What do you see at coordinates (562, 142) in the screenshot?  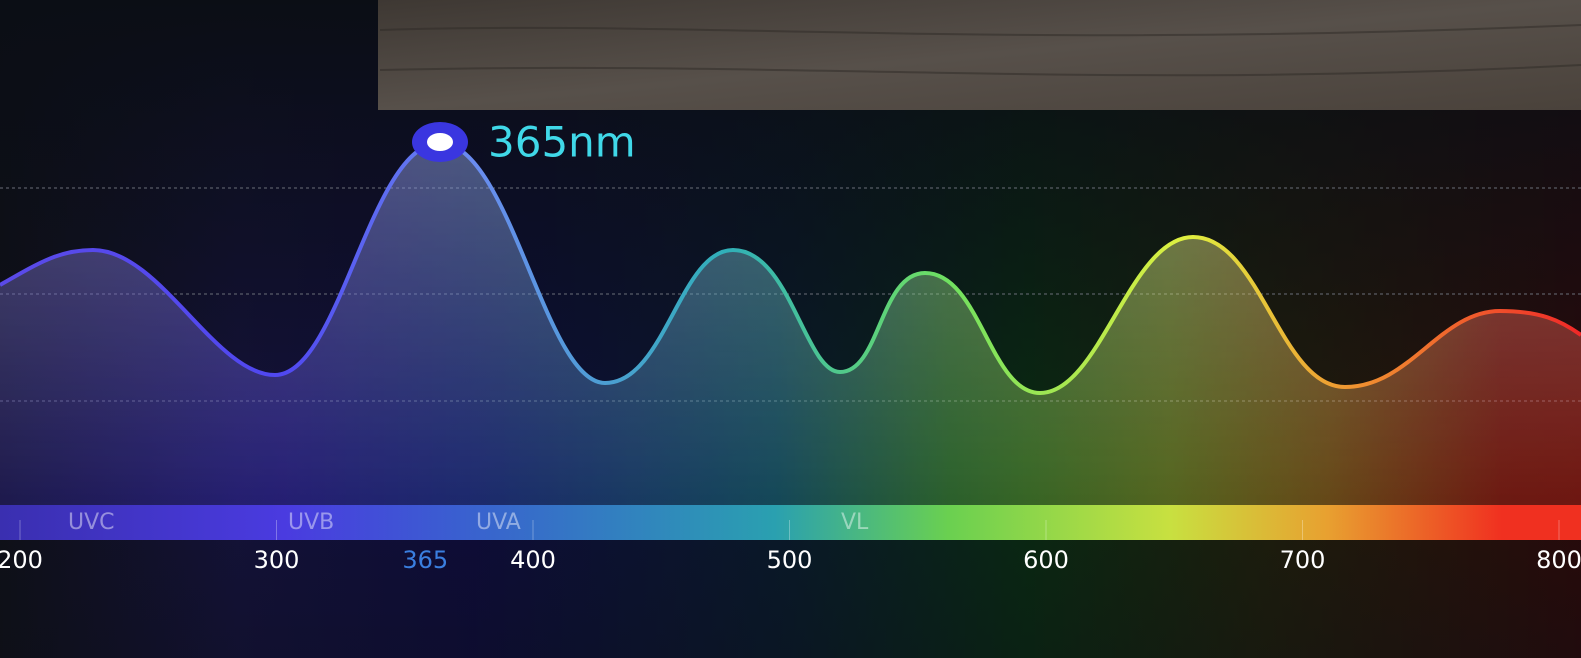 I see `peak-label: 365nm` at bounding box center [562, 142].